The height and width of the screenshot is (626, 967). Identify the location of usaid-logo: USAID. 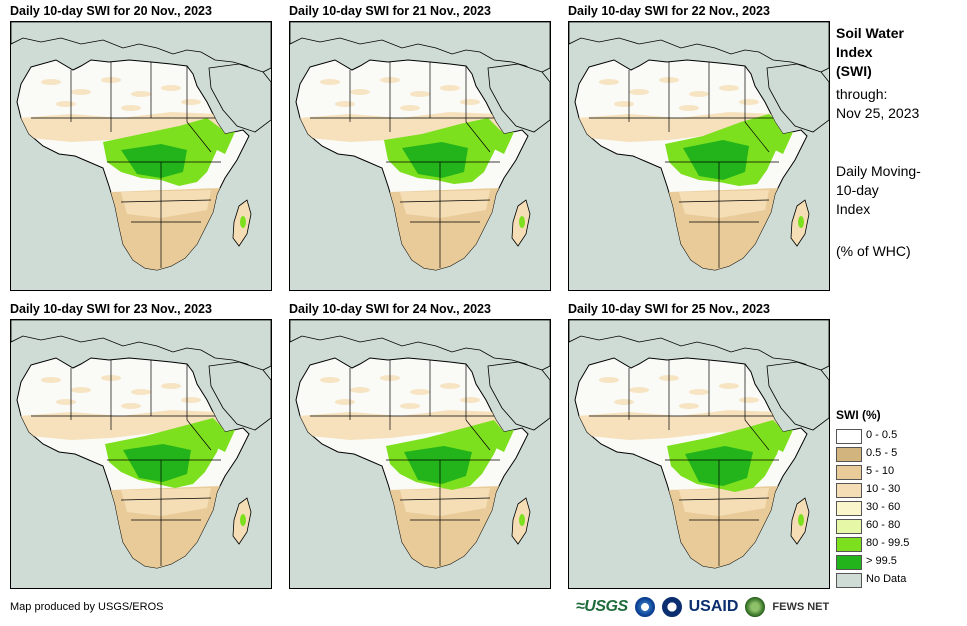
(713, 606).